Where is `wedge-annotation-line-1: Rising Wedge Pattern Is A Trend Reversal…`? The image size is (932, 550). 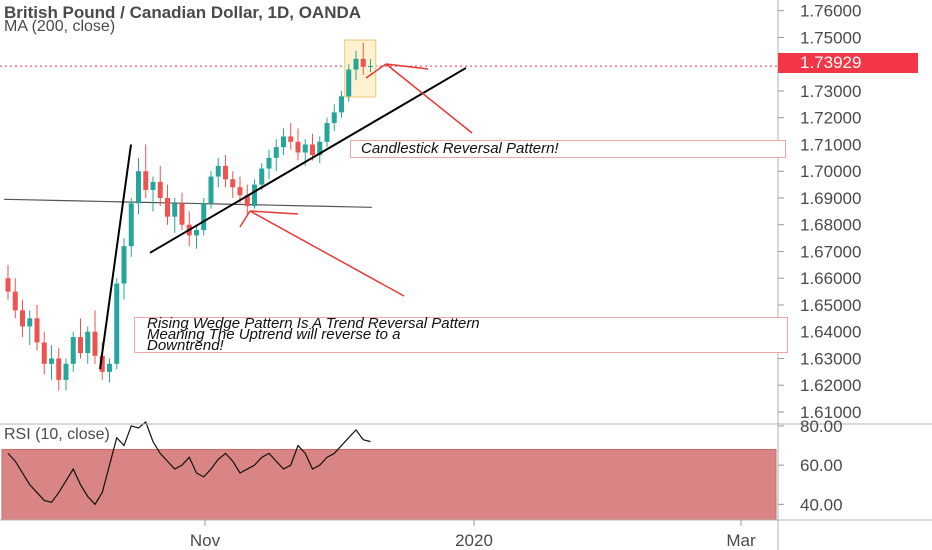
wedge-annotation-line-1: Rising Wedge Pattern Is A Trend Reversal… is located at coordinates (313, 323).